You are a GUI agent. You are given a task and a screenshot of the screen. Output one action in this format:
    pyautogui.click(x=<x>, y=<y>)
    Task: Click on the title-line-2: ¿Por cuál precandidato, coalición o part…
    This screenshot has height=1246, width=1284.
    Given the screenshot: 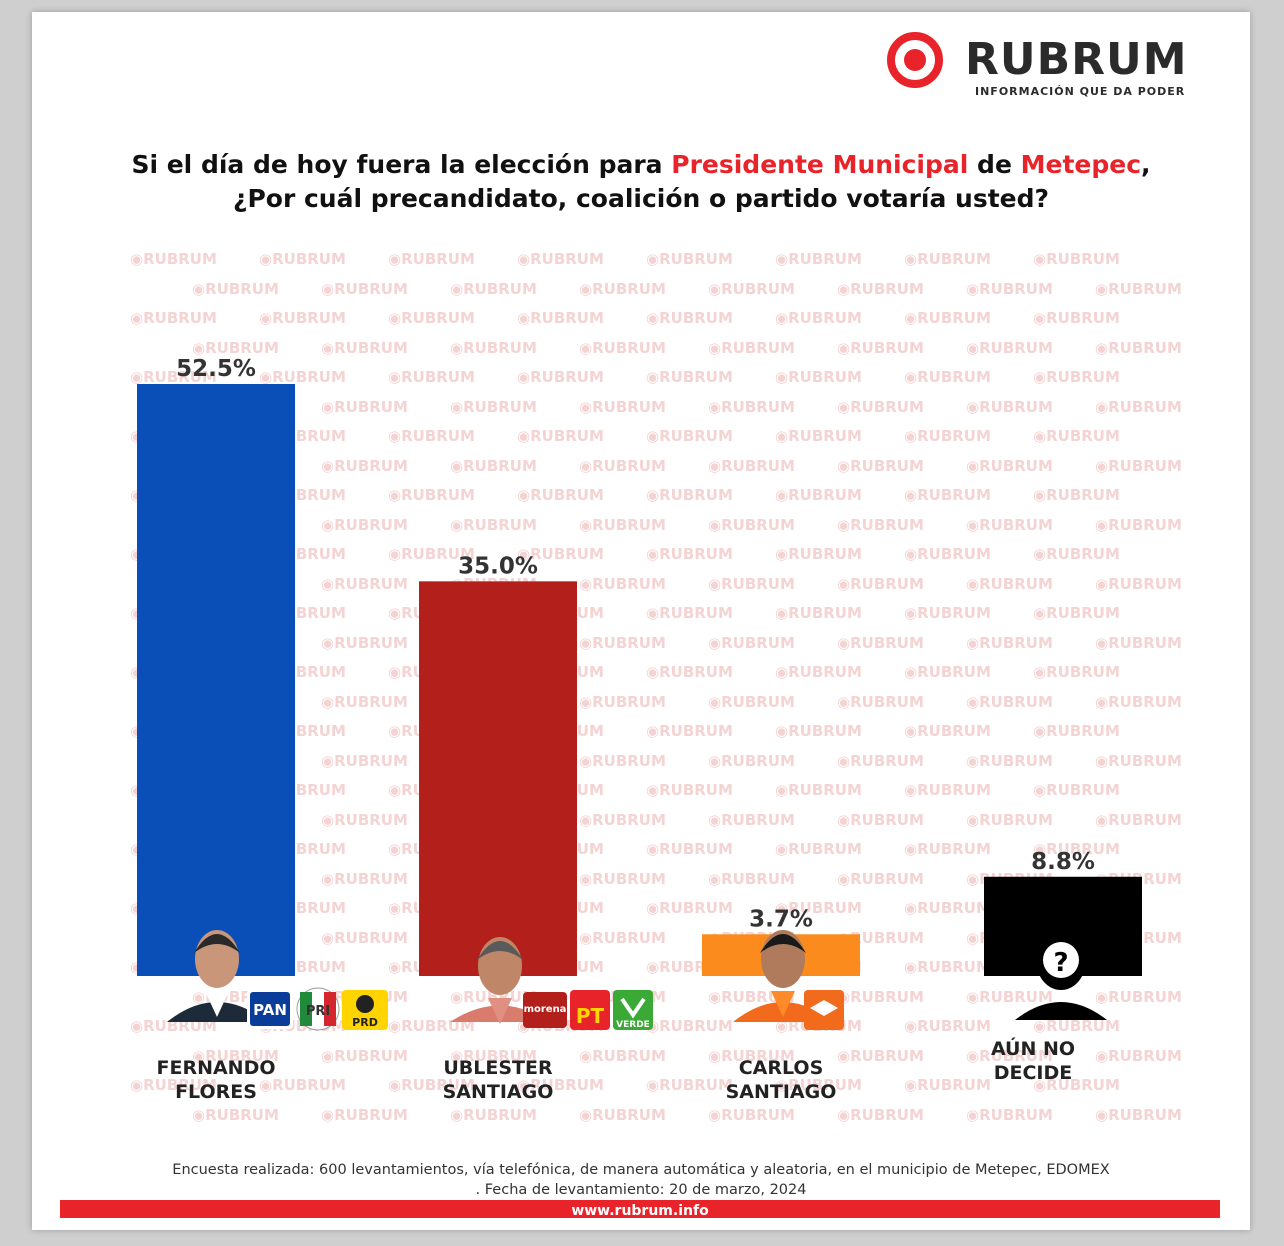 What is the action you would take?
    pyautogui.click(x=641, y=198)
    